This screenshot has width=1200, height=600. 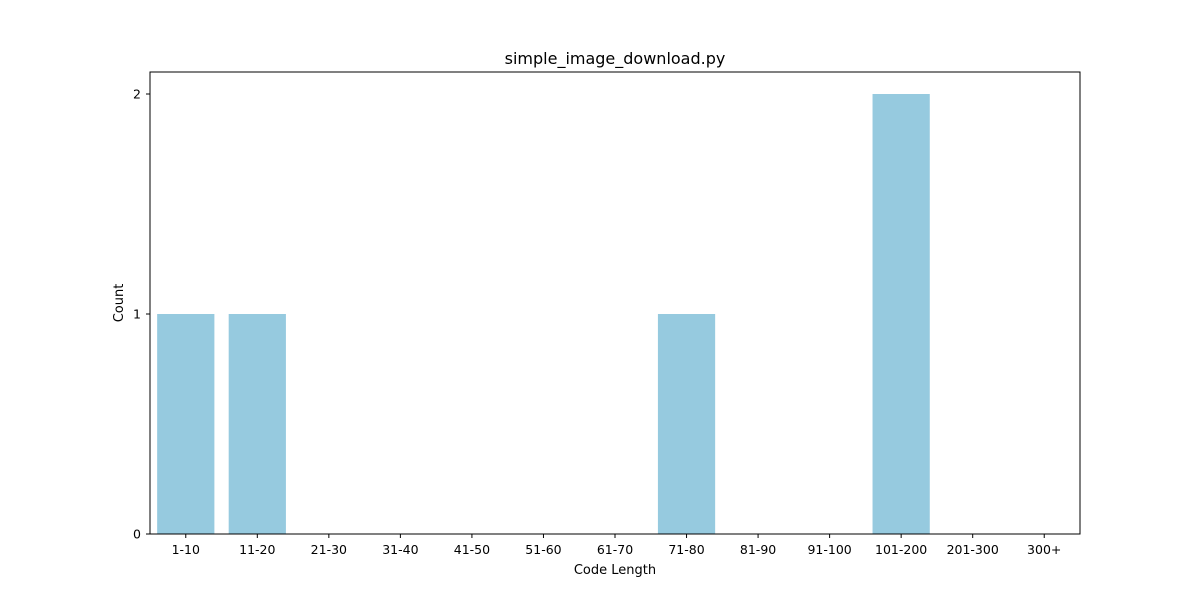 I want to click on x-axis-label: Code Length, so click(x=615, y=570).